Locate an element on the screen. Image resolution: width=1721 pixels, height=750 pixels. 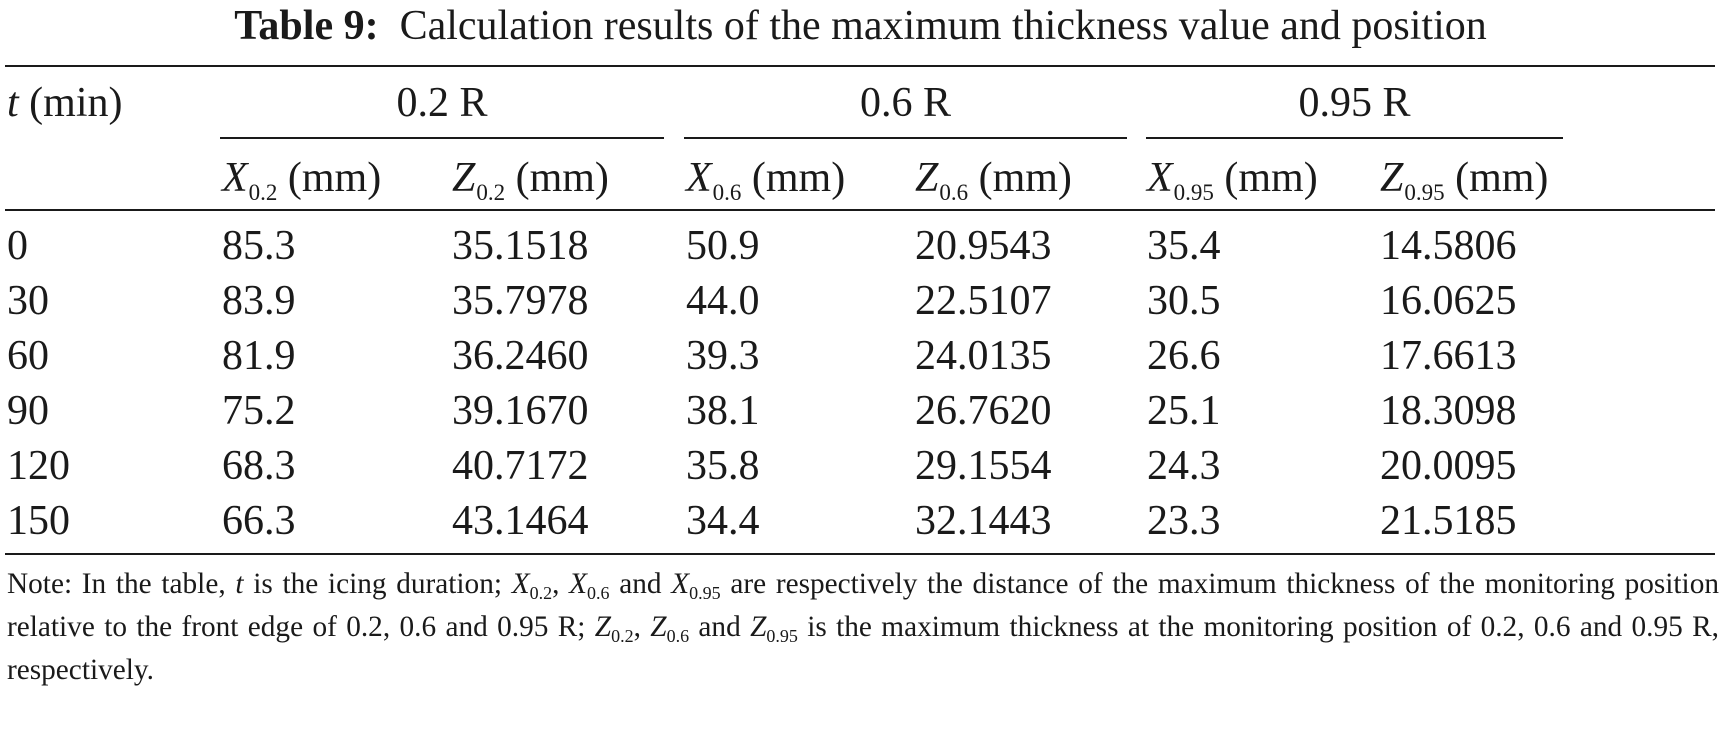
group-header-0.95R: 0.95 R is located at coordinates (1354, 103).